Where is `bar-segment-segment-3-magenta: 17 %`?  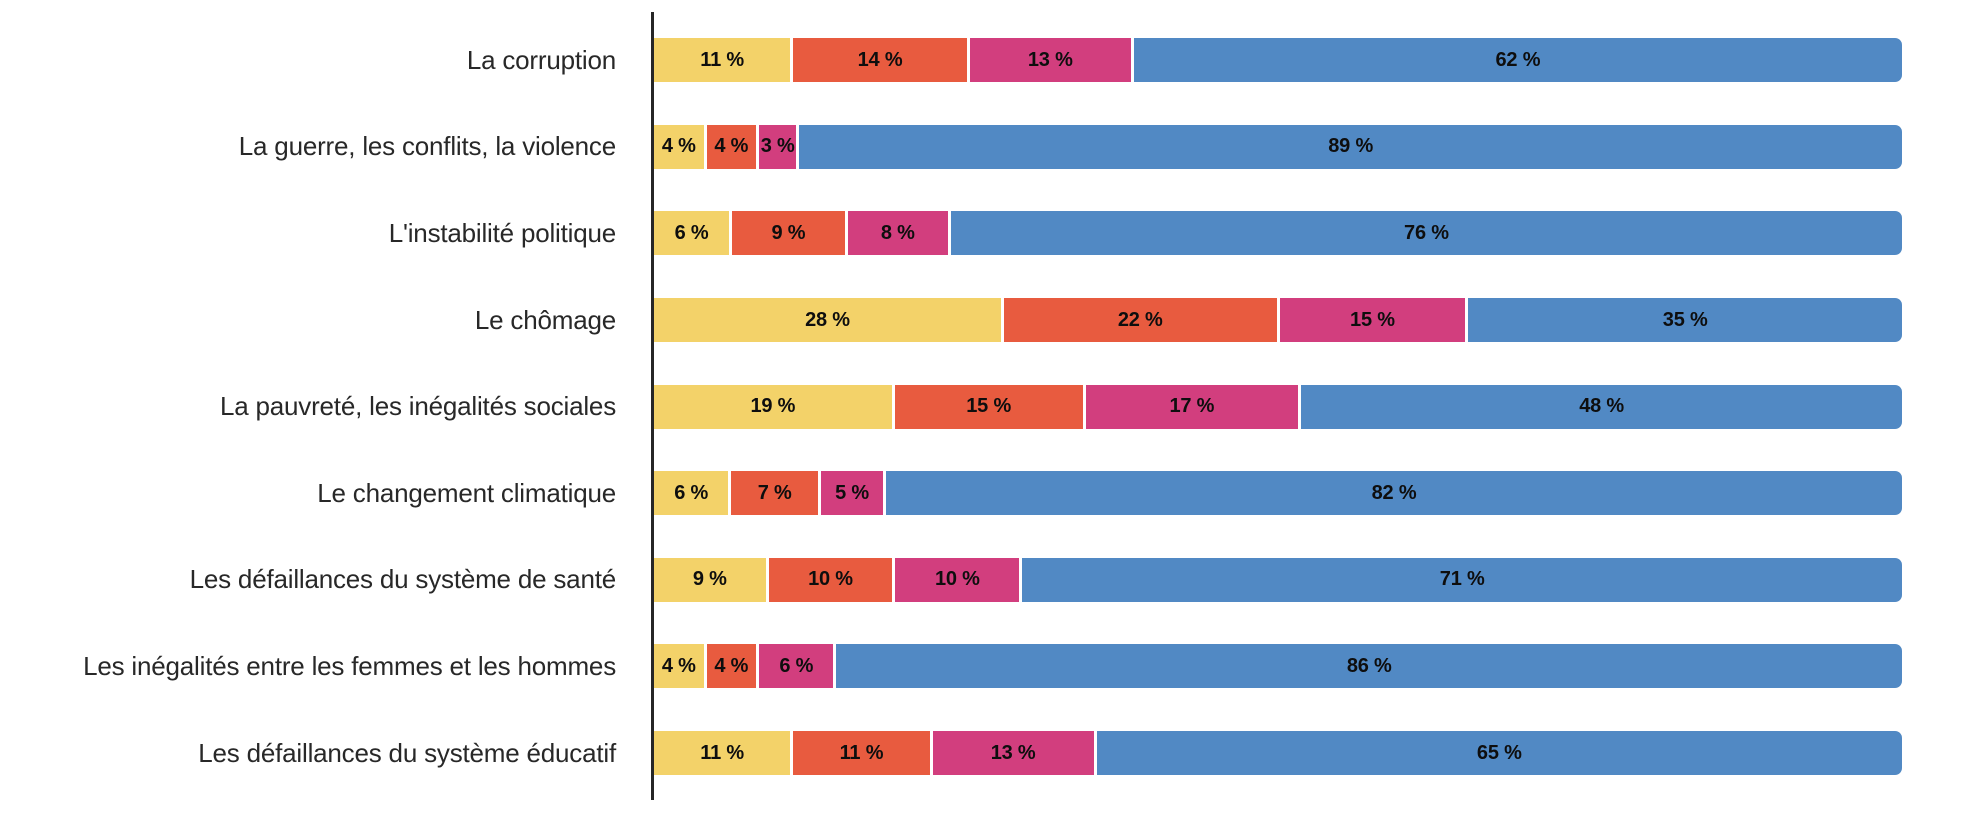 bar-segment-segment-3-magenta: 17 % is located at coordinates (1192, 406).